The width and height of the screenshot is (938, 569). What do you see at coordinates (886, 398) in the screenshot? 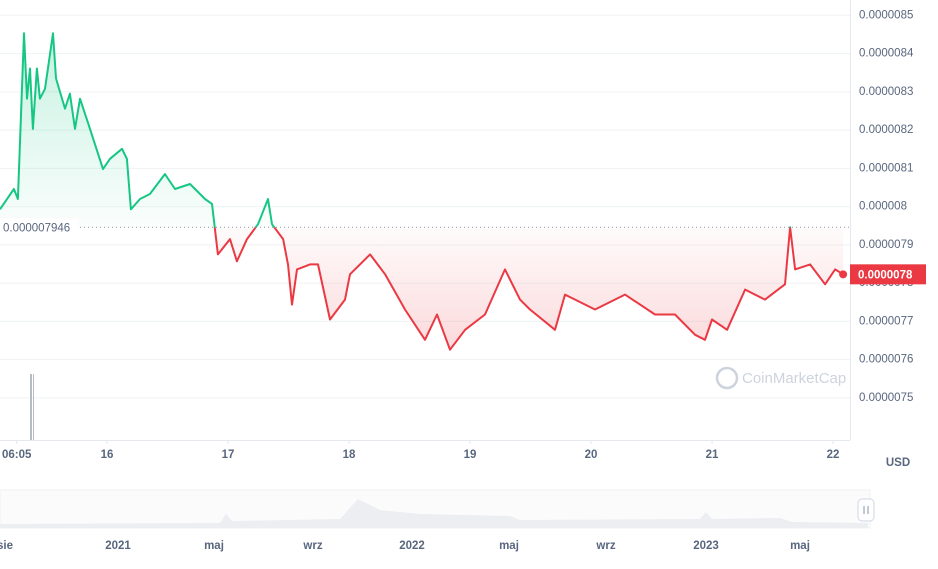
I see `y-tick-label: 0.0000075` at bounding box center [886, 398].